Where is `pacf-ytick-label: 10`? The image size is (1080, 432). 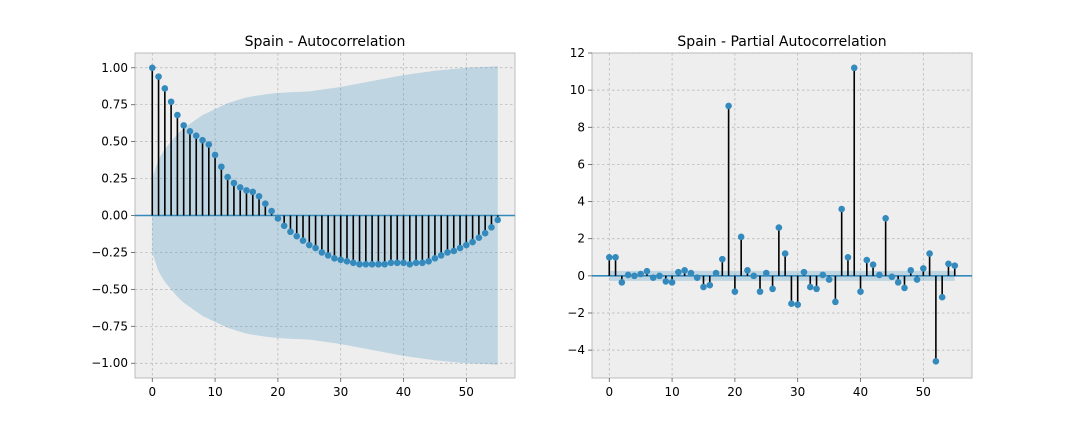 pacf-ytick-label: 10 is located at coordinates (577, 90).